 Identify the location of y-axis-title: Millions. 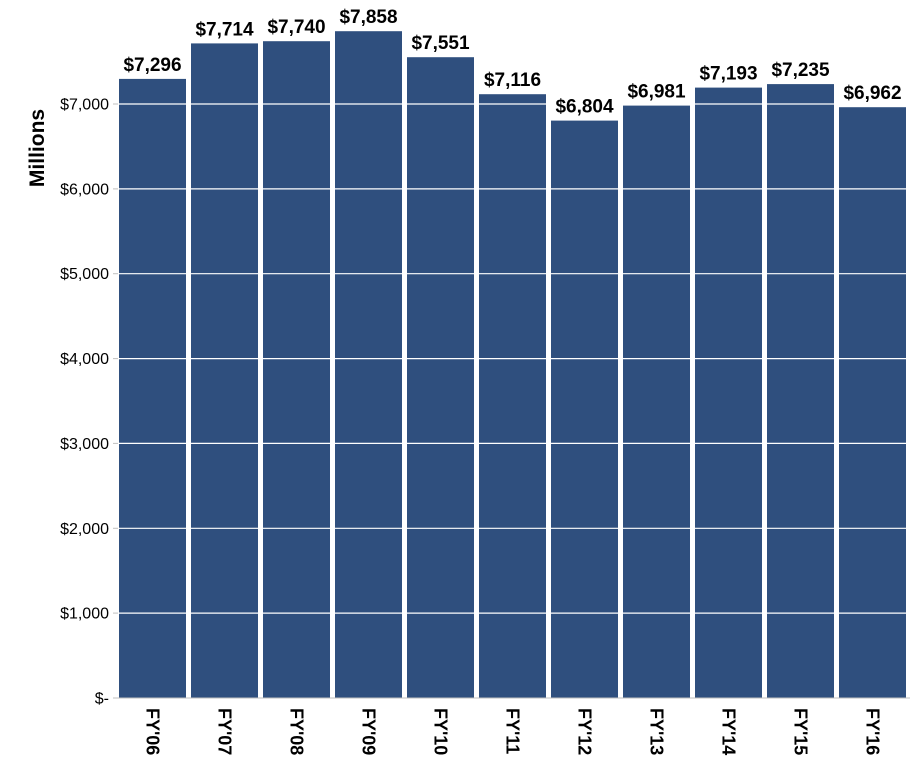
(37, 148).